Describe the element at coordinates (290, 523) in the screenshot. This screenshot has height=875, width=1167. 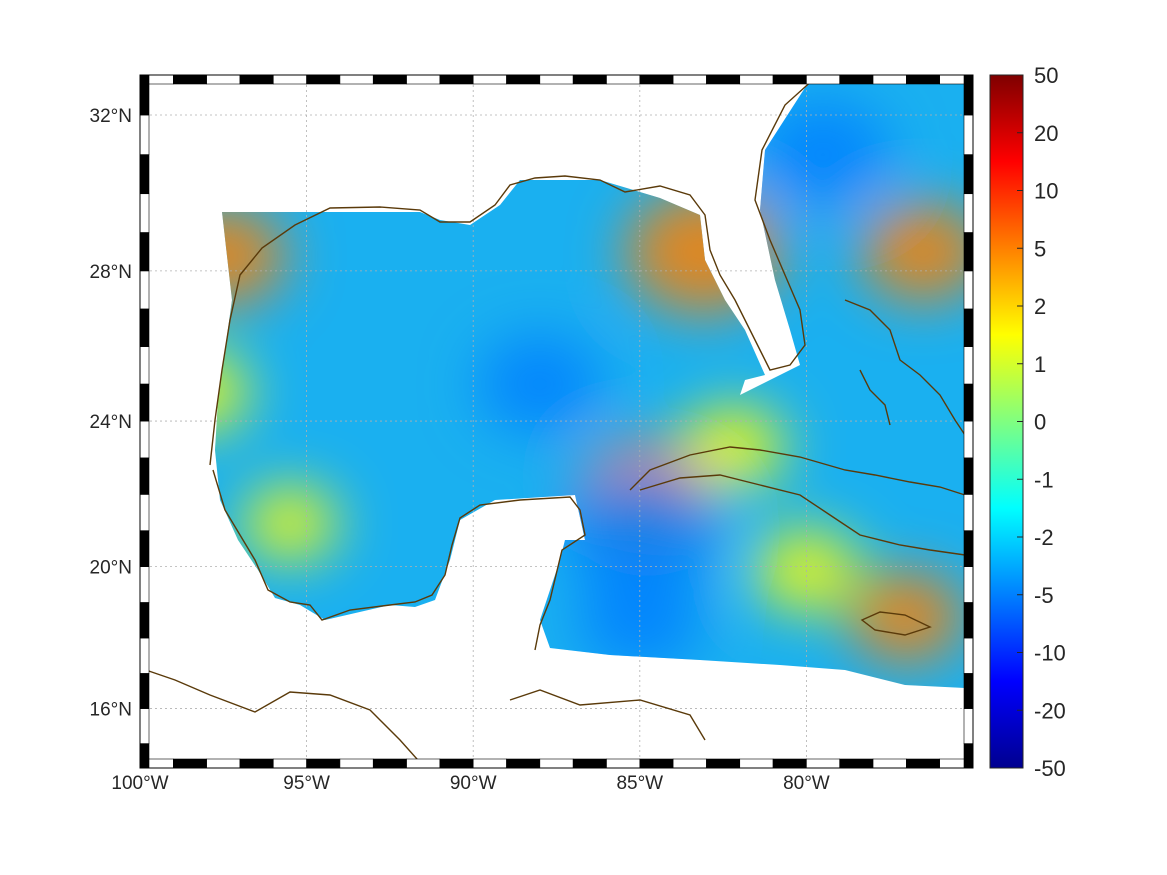
I see `anomaly-veracruz-warm` at that location.